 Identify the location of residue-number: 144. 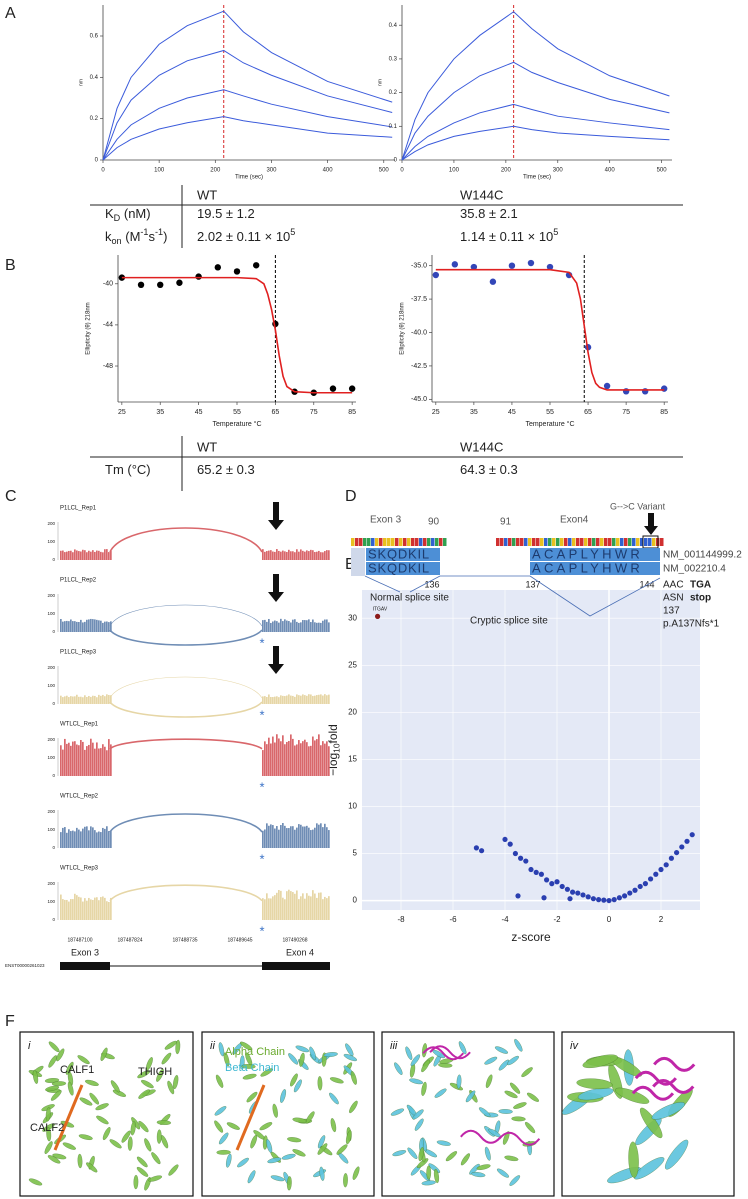
(646, 584).